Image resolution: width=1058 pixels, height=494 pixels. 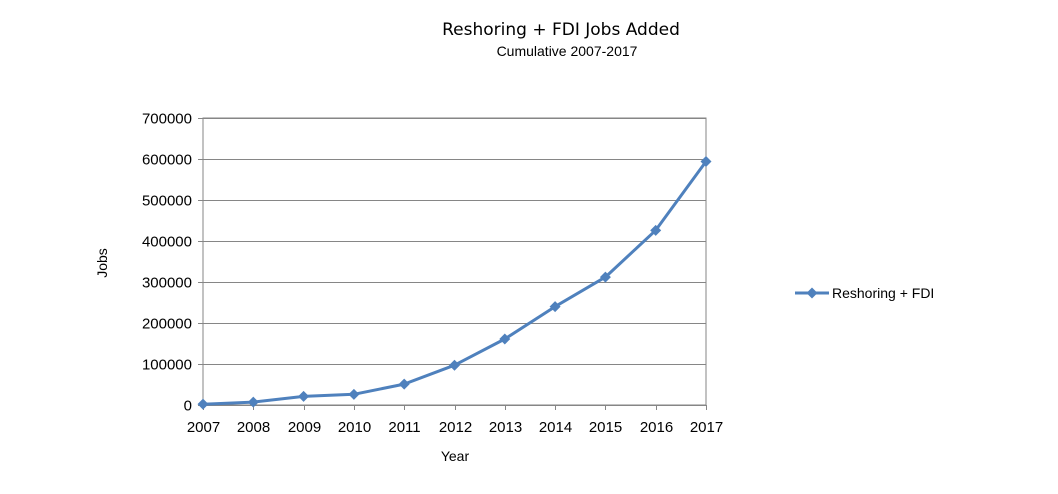 I want to click on y-tick-label: 700000, so click(x=167, y=119).